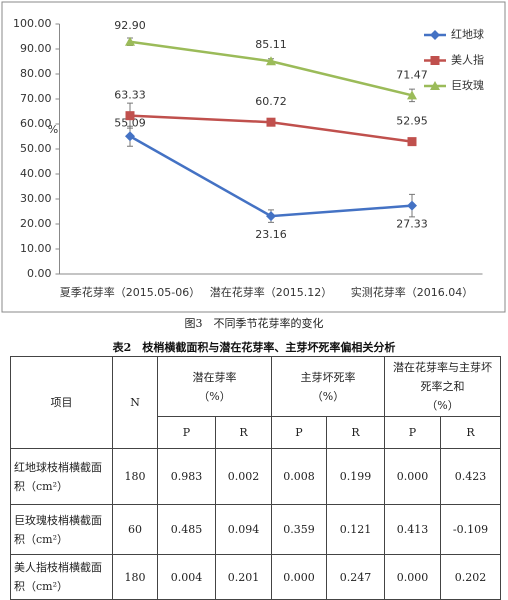 This screenshot has width=508, height=600. Describe the element at coordinates (470, 529) in the screenshot. I see `table-cell: -0.109` at that location.